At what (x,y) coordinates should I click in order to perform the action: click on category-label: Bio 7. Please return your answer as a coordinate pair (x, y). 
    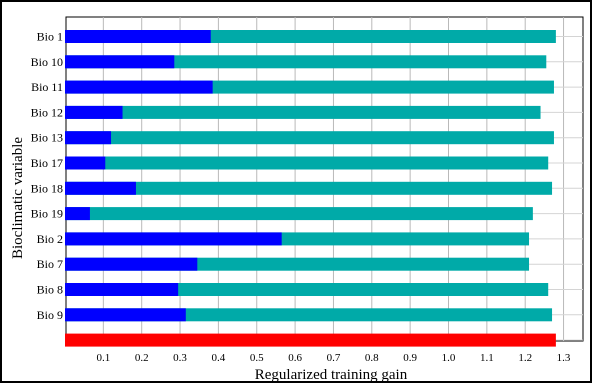
    Looking at the image, I should click on (50, 264).